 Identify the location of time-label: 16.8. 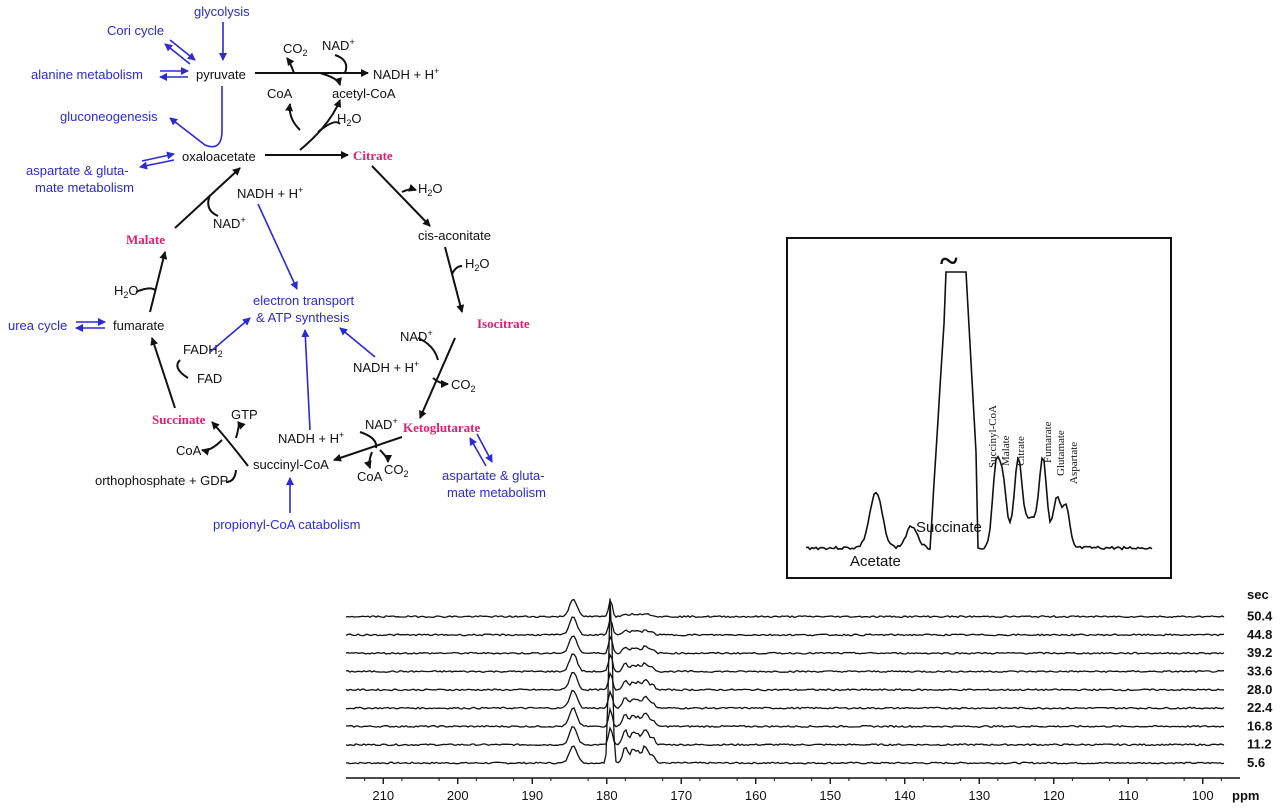
(1259, 725).